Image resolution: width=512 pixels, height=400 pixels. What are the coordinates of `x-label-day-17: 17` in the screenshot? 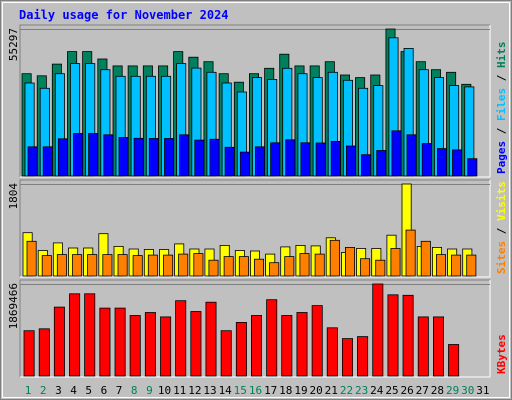 It's located at (270, 390).